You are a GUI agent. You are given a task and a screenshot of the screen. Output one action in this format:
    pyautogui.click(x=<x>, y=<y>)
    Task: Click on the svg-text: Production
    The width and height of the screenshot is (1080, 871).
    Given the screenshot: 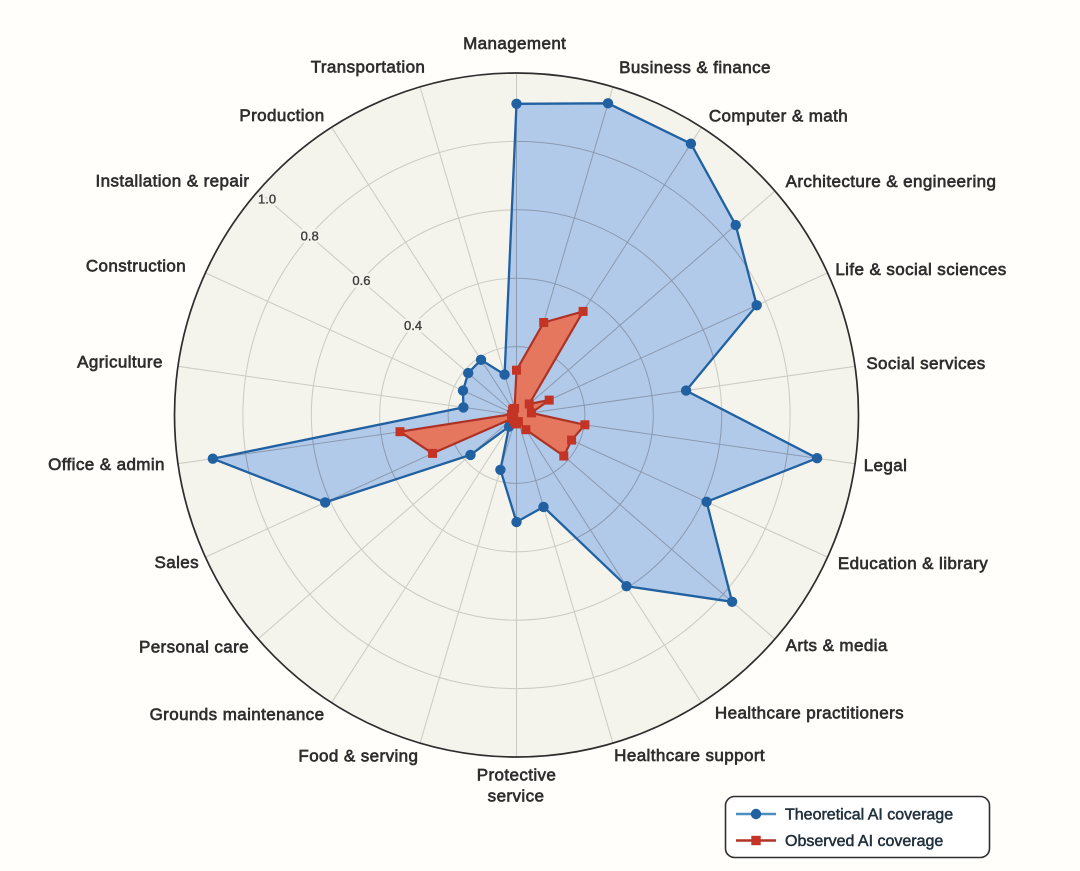 What is the action you would take?
    pyautogui.click(x=281, y=115)
    